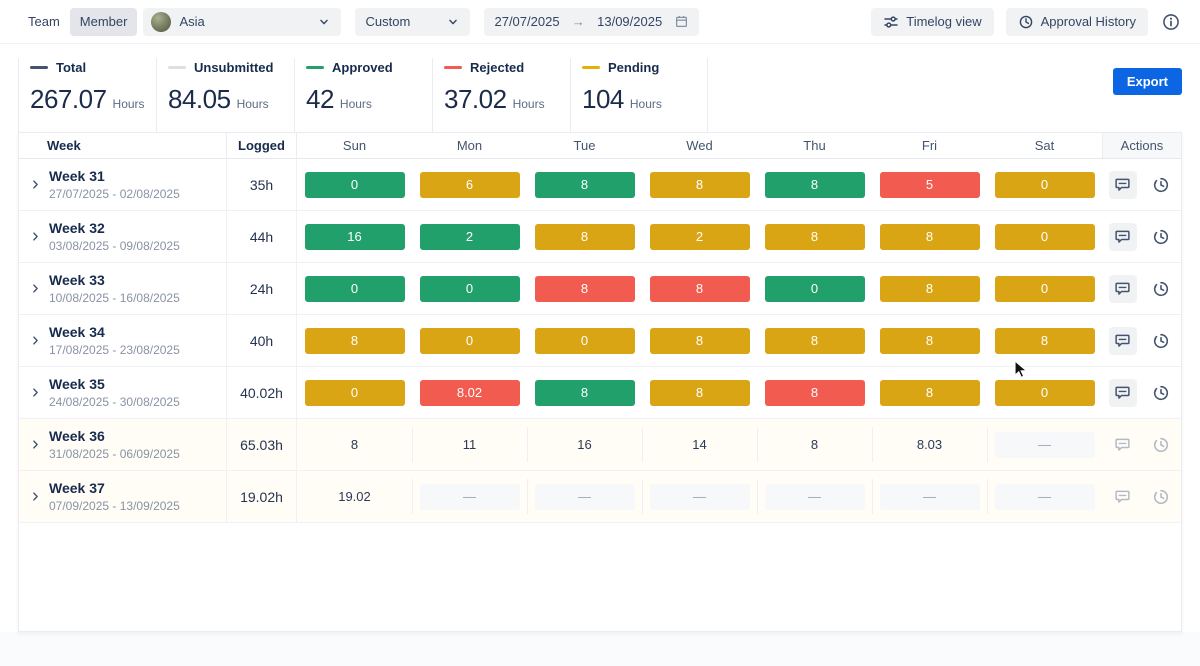 The image size is (1200, 666). What do you see at coordinates (469, 184) in the screenshot?
I see `day-value-pending: 6` at bounding box center [469, 184].